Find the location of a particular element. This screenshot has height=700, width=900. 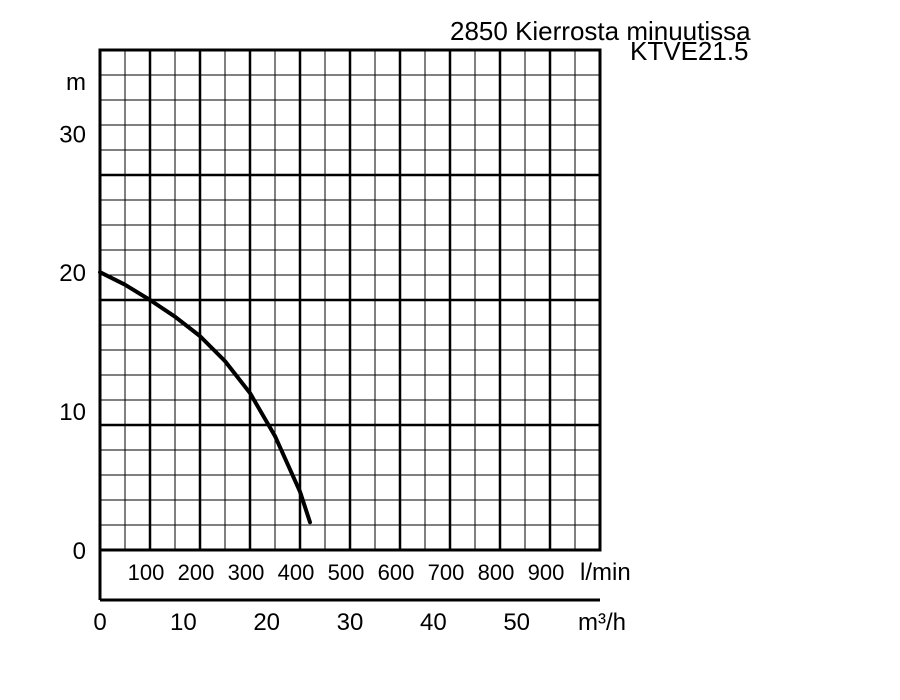

lpm-tick-label: 700 is located at coordinates (446, 572).